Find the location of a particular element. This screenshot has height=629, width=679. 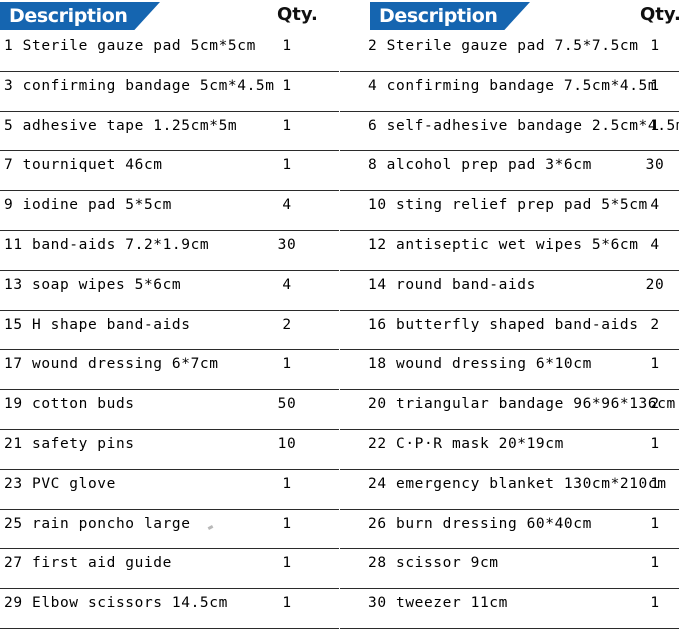

description-banner-right: Description is located at coordinates (450, 16).